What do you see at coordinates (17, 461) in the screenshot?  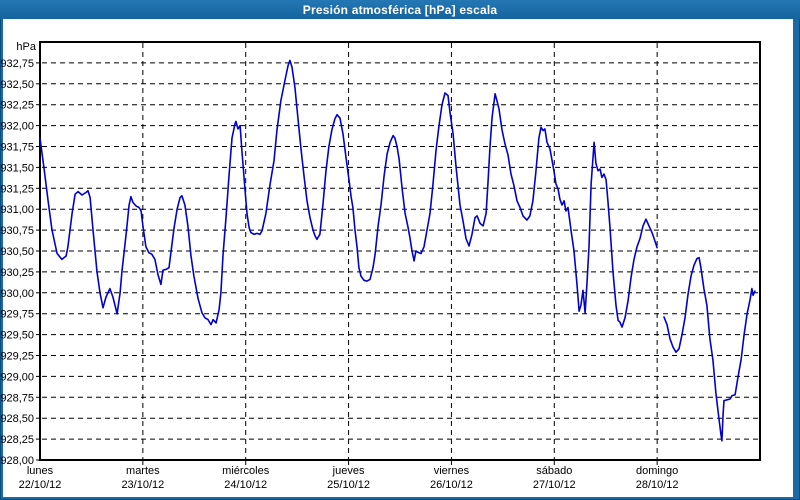 I see `y-tick-label: 928,00` at bounding box center [17, 461].